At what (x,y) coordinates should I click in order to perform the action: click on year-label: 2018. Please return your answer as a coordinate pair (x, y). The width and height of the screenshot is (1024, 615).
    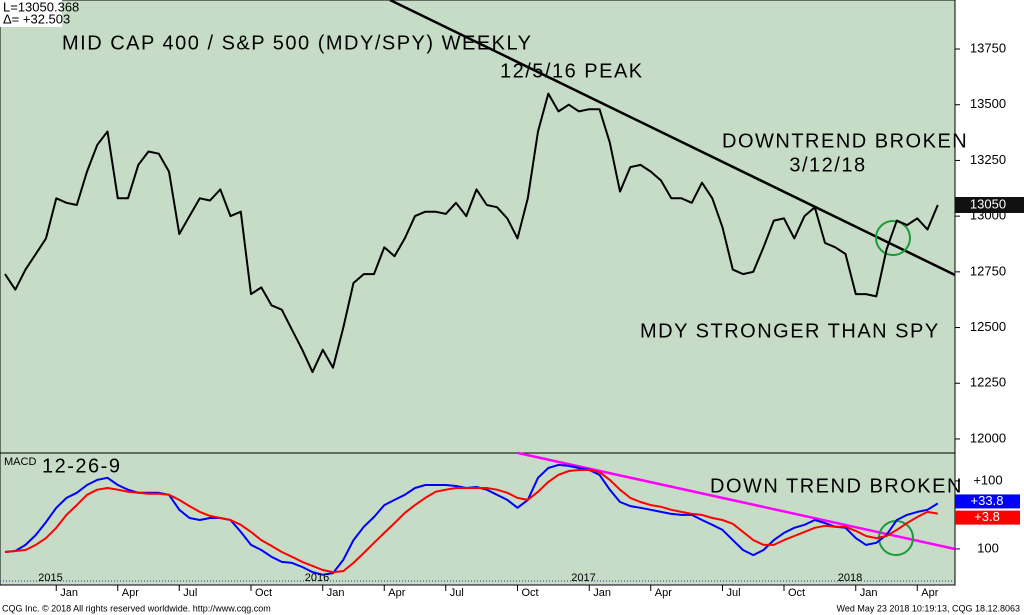
    Looking at the image, I should click on (850, 578).